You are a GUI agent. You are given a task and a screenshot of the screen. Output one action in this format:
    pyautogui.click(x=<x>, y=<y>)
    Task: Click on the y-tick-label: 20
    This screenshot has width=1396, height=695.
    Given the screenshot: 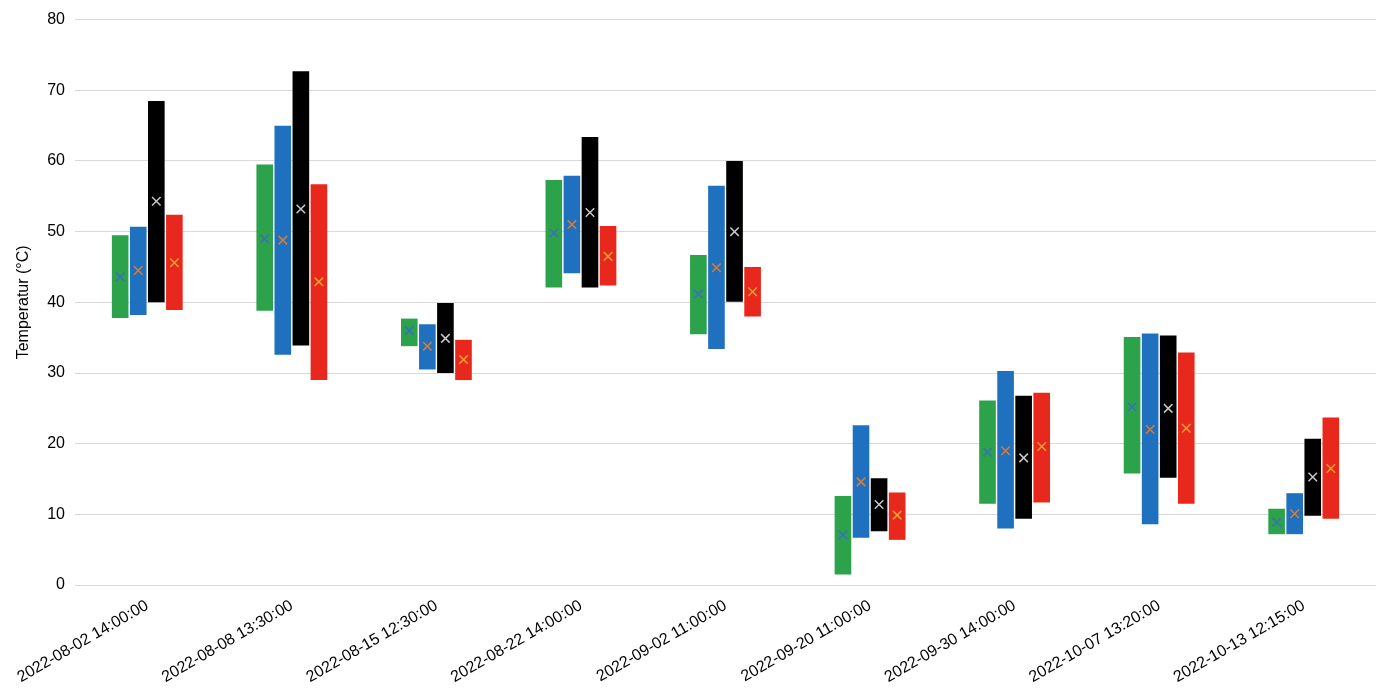 What is the action you would take?
    pyautogui.click(x=56, y=443)
    